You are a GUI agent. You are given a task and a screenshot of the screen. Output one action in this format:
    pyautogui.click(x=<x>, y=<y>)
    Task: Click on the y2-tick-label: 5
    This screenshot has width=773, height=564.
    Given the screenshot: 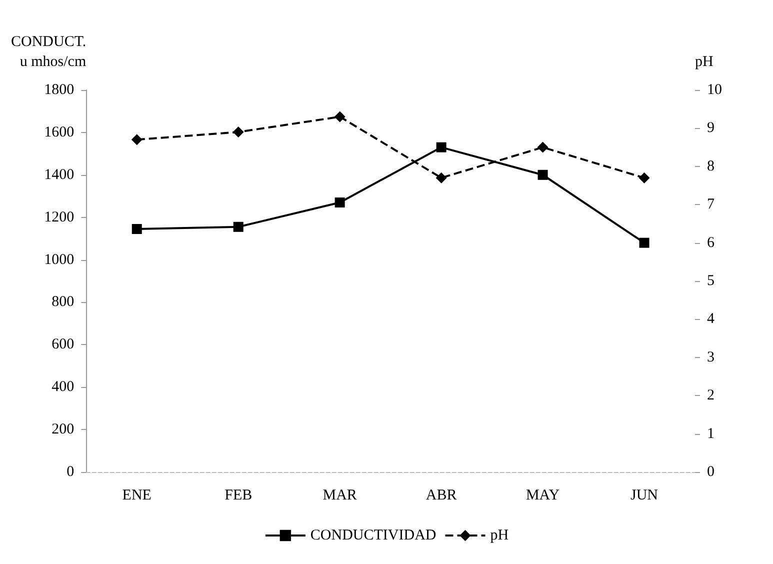 What is the action you would take?
    pyautogui.click(x=710, y=281)
    